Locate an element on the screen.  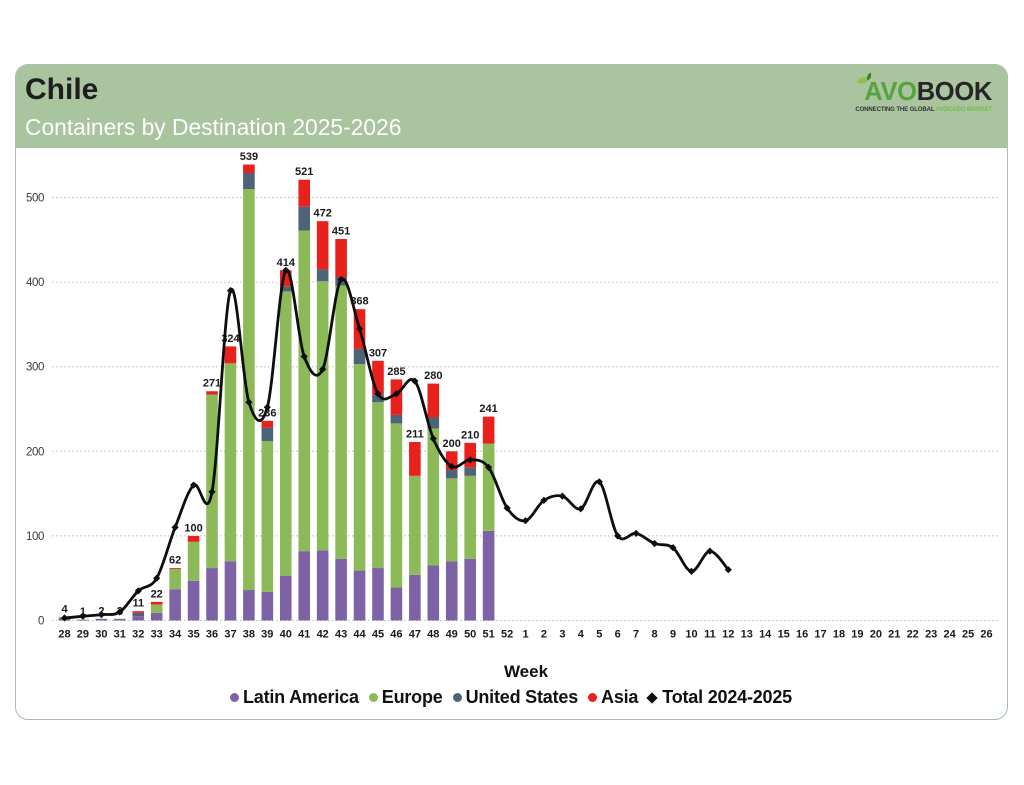
svg-text: 31 is located at coordinates (120, 635).